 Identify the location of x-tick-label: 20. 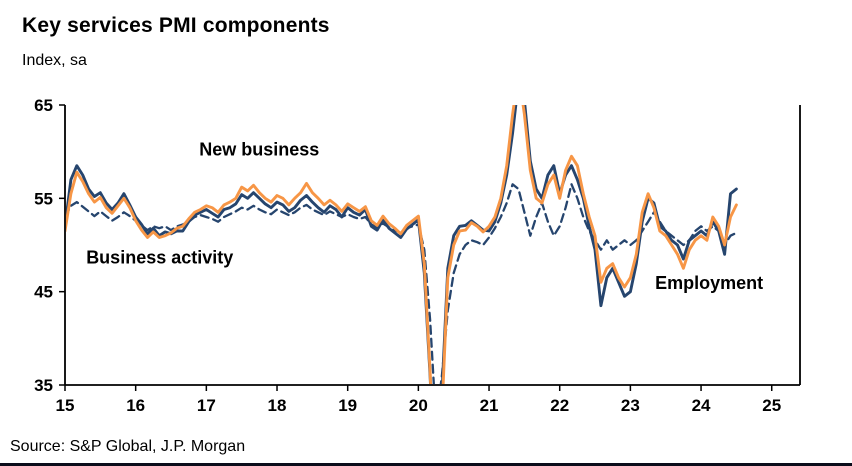
(418, 405).